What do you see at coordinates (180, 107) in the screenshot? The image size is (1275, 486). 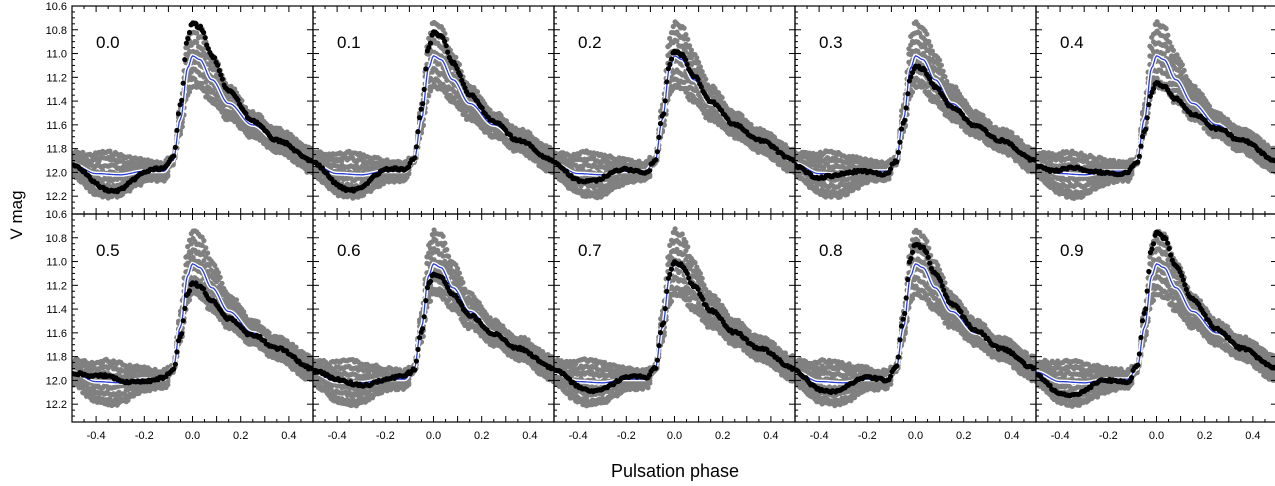 I see `panel: 10.6 10.8 11.0 11.2 11.4 11.6 11.8 12.0 12.2 0.0` at bounding box center [180, 107].